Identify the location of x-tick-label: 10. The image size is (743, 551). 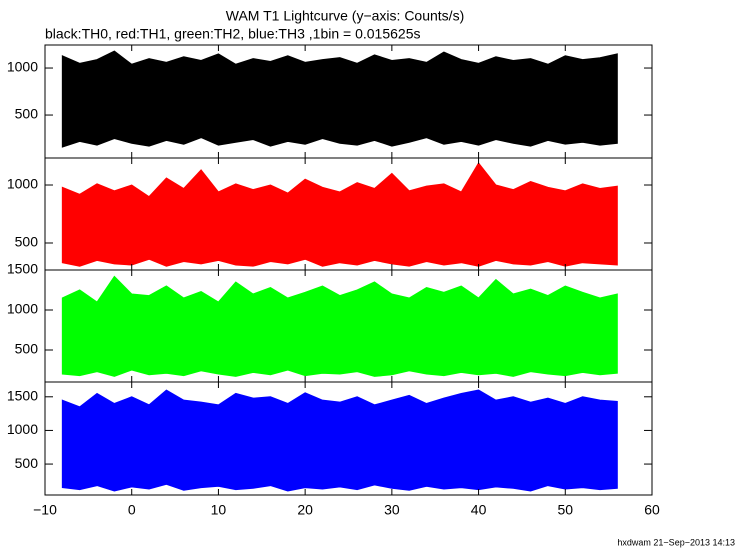
(219, 510).